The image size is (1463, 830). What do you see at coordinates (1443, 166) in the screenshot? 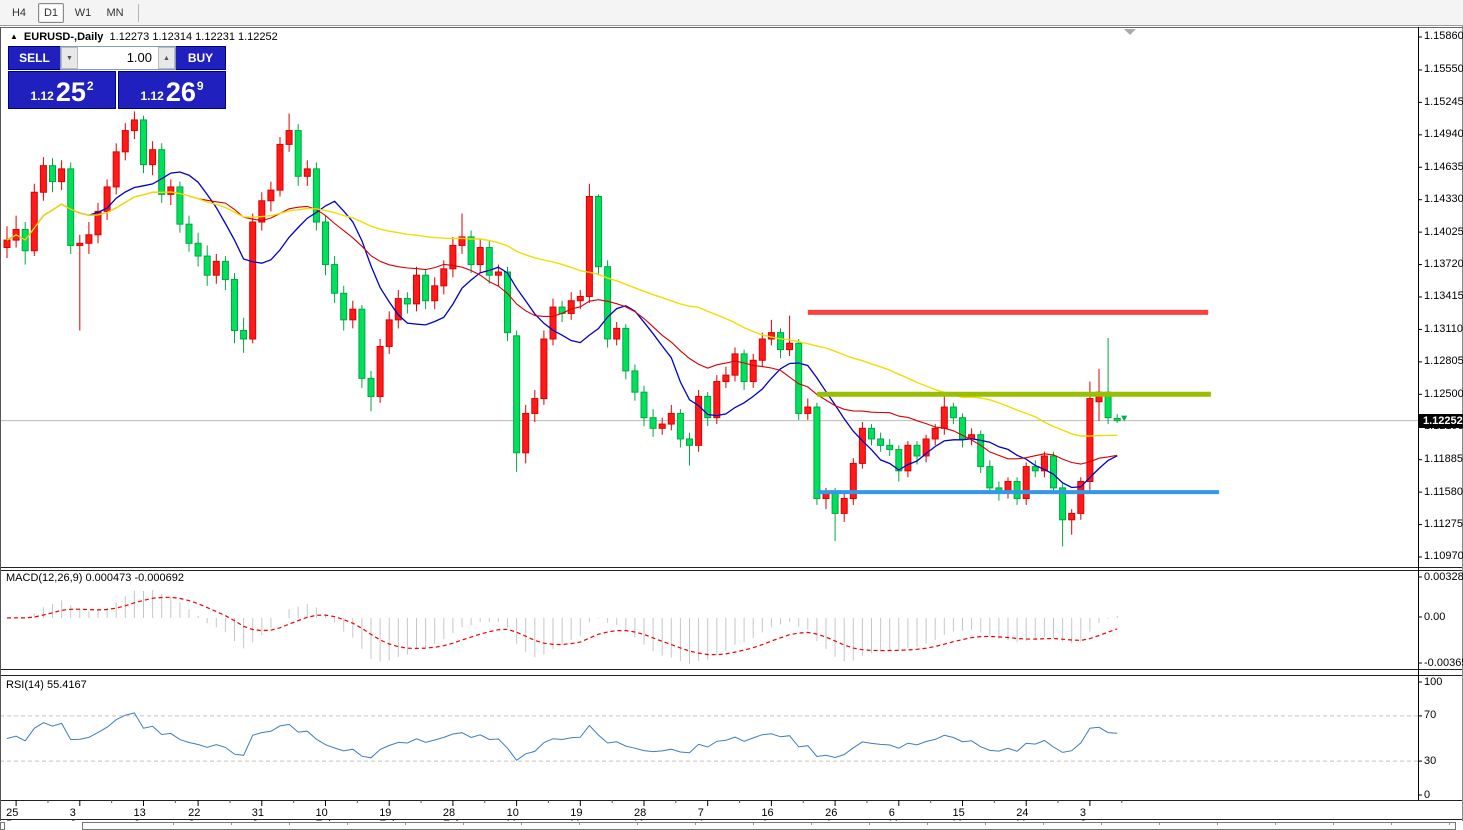
I see `price-axis-label: 1.14635` at bounding box center [1443, 166].